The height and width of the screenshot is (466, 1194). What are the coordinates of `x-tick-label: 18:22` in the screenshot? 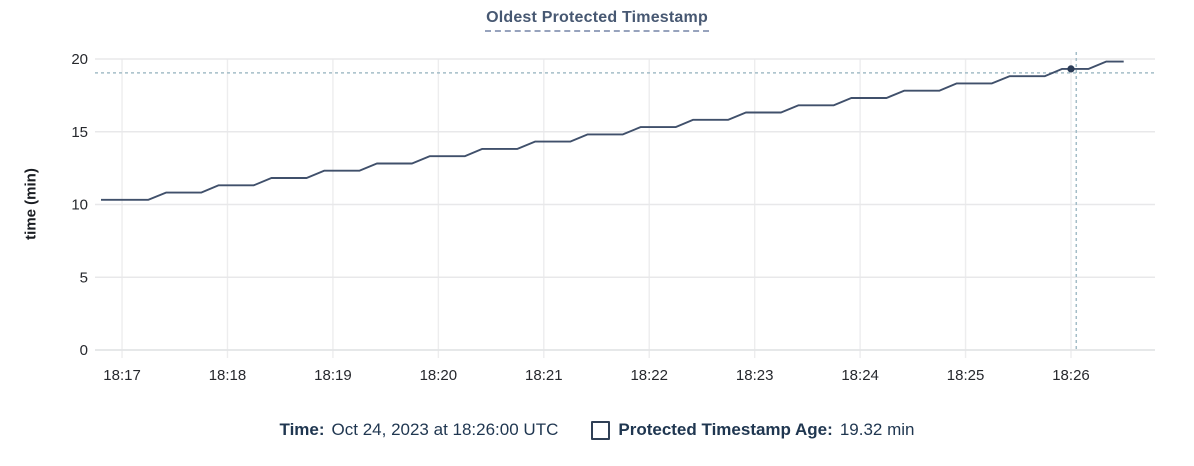 It's located at (649, 375).